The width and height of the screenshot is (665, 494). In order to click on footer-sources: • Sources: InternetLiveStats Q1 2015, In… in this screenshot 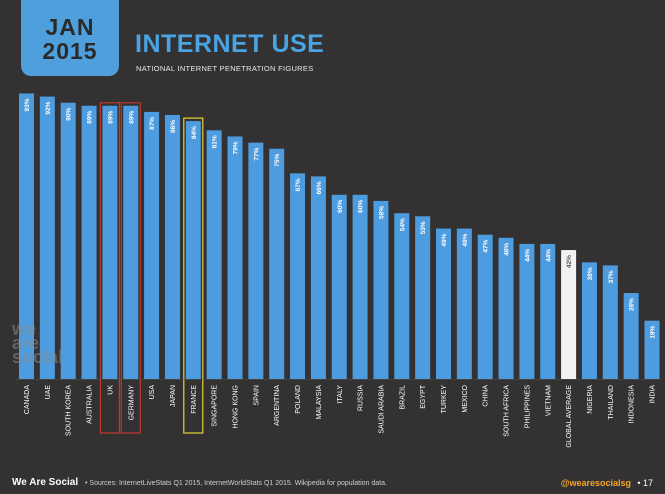, I will do `click(236, 483)`.